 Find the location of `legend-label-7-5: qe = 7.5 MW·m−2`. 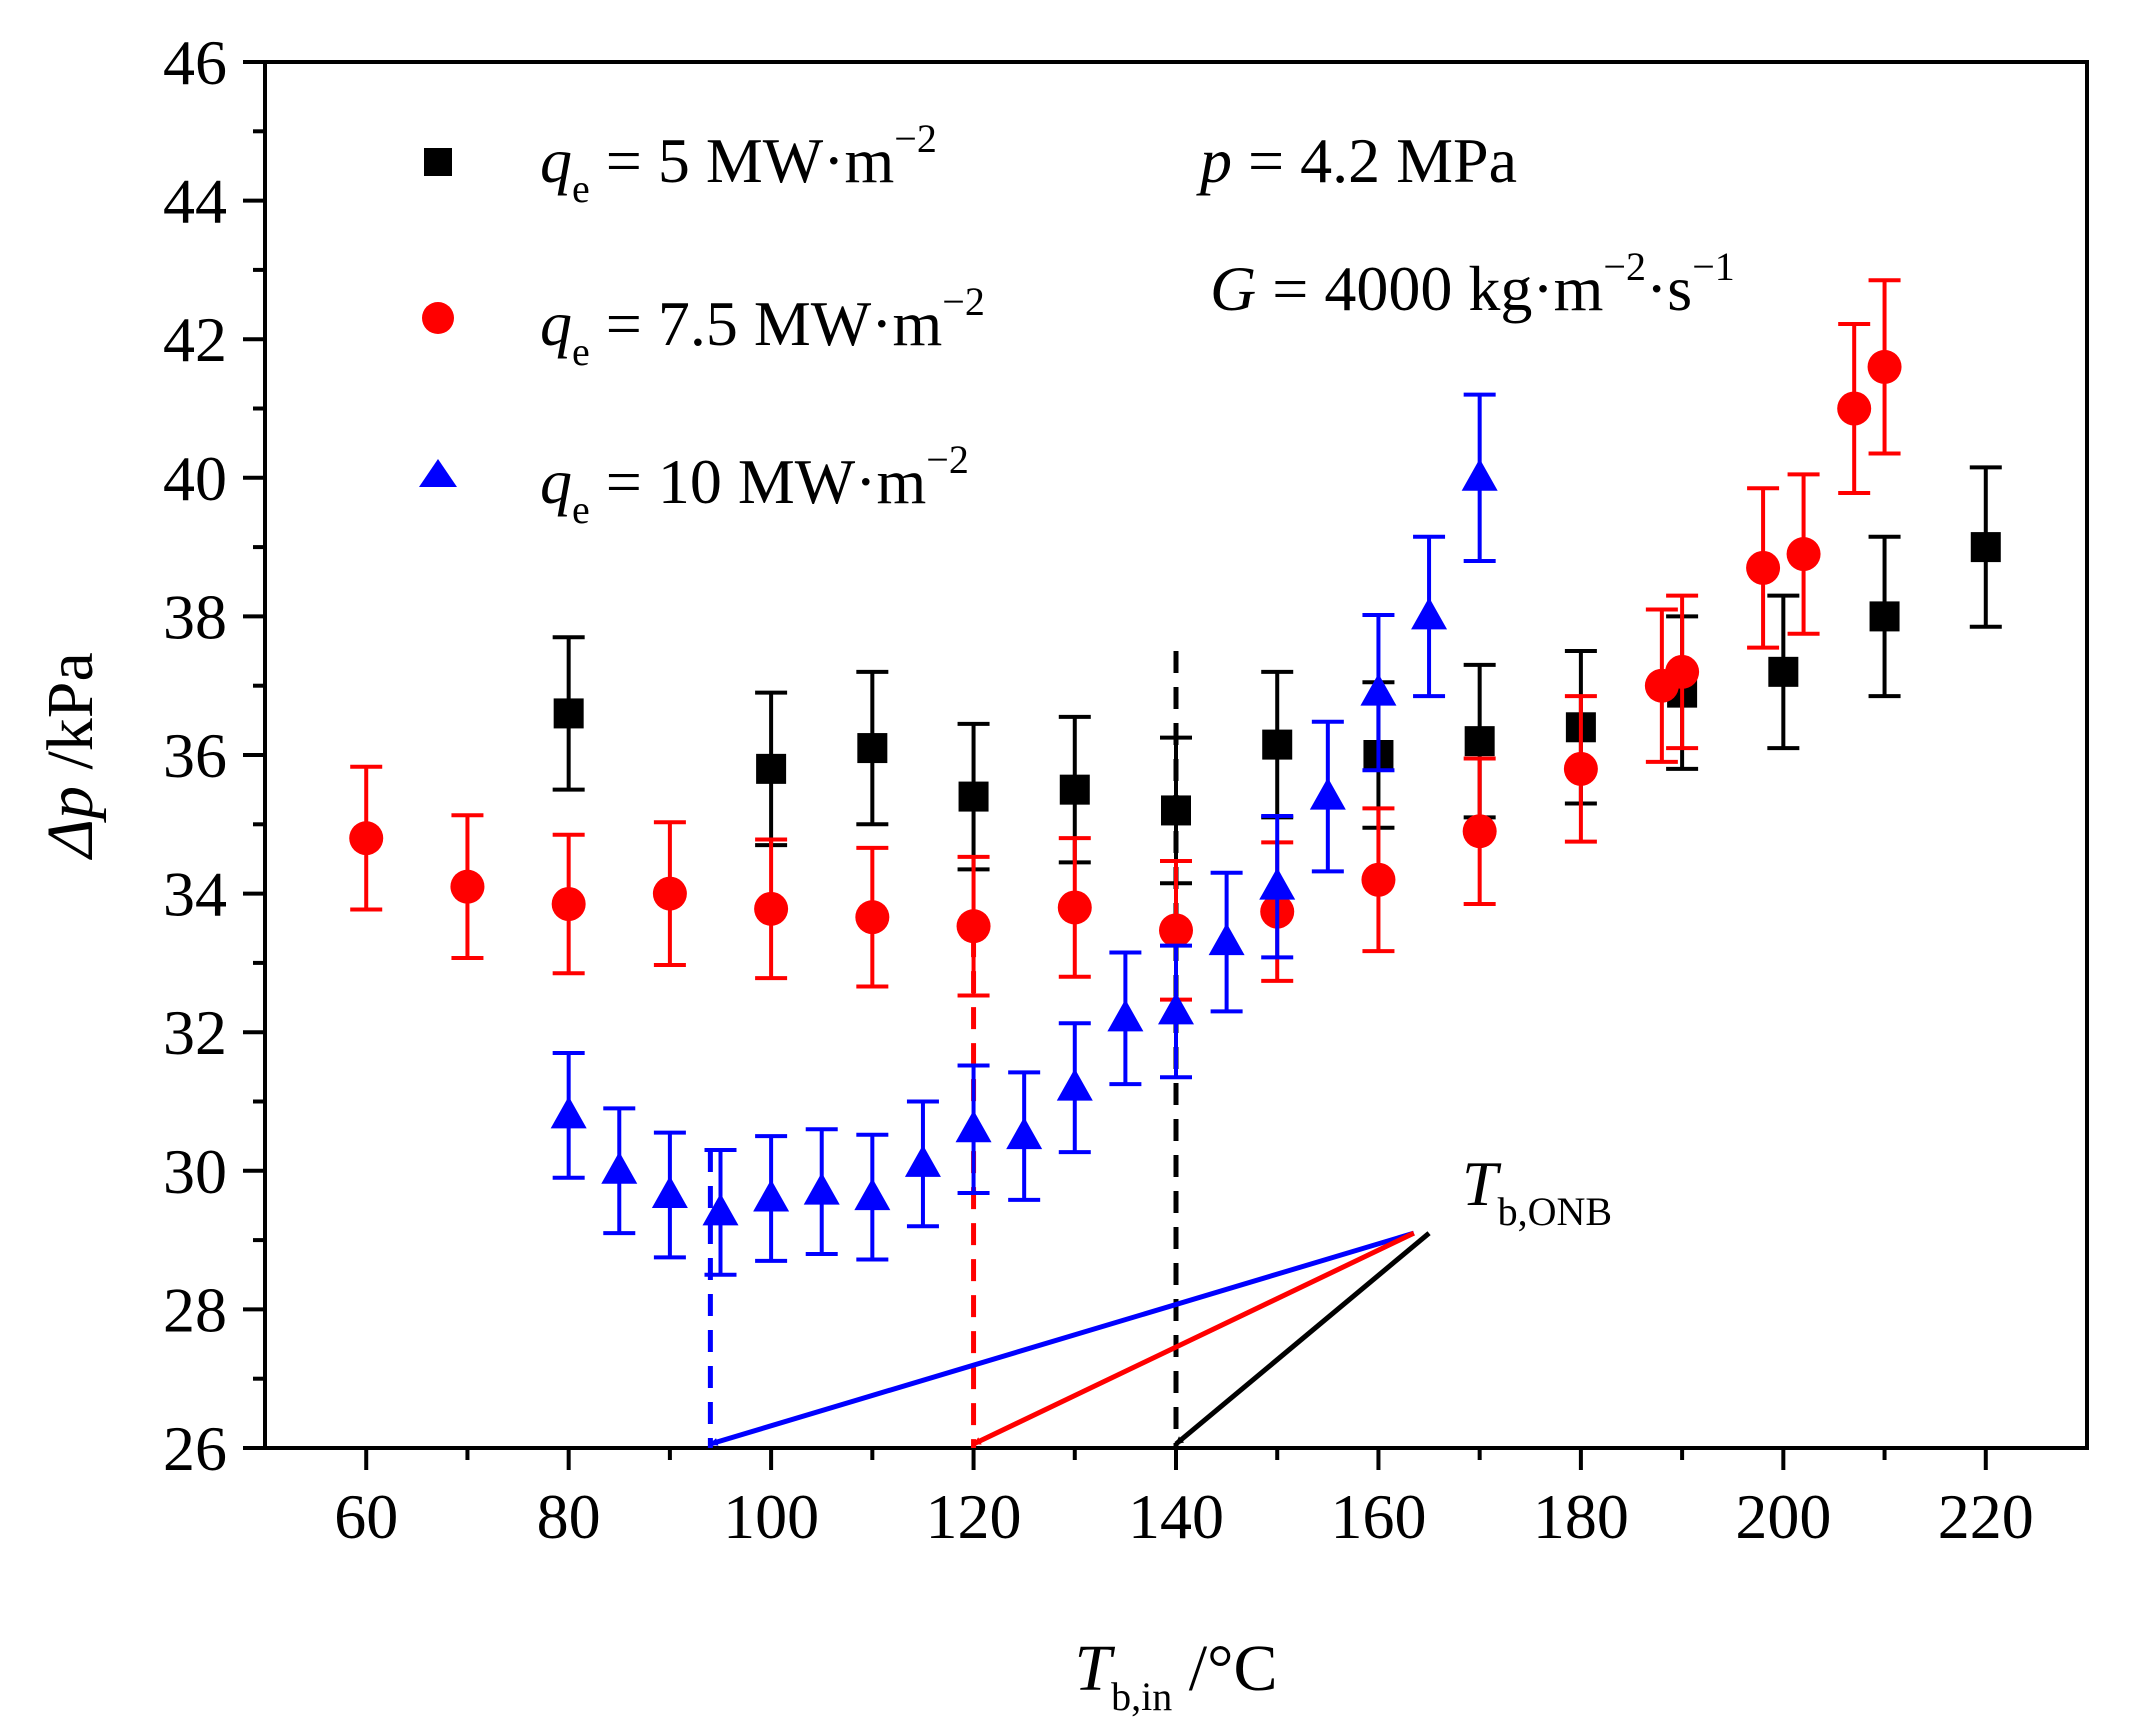

legend-label-7-5: qe = 7.5 MW·m−2 is located at coordinates (762, 326).